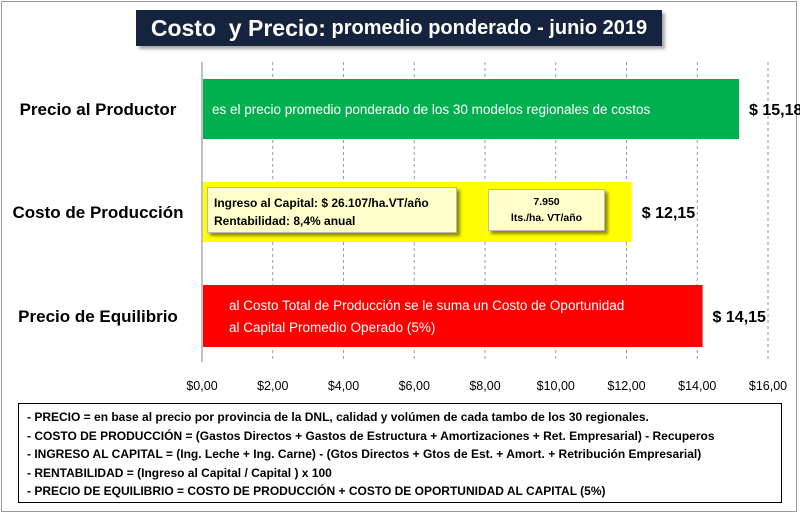 The width and height of the screenshot is (800, 515). What do you see at coordinates (626, 386) in the screenshot?
I see `x-tick-label: $12,00` at bounding box center [626, 386].